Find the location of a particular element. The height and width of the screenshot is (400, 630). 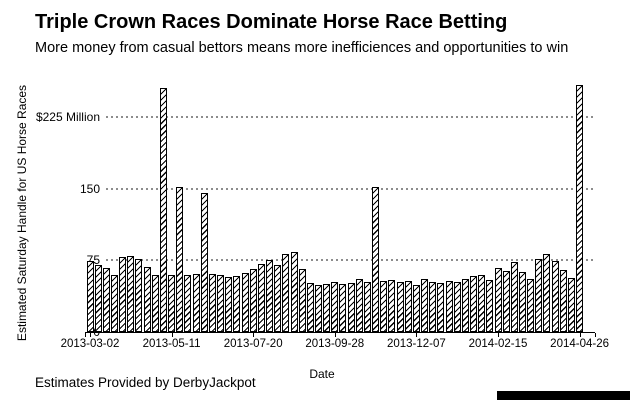

x-tick-label: 2013-07-20 is located at coordinates (253, 344).